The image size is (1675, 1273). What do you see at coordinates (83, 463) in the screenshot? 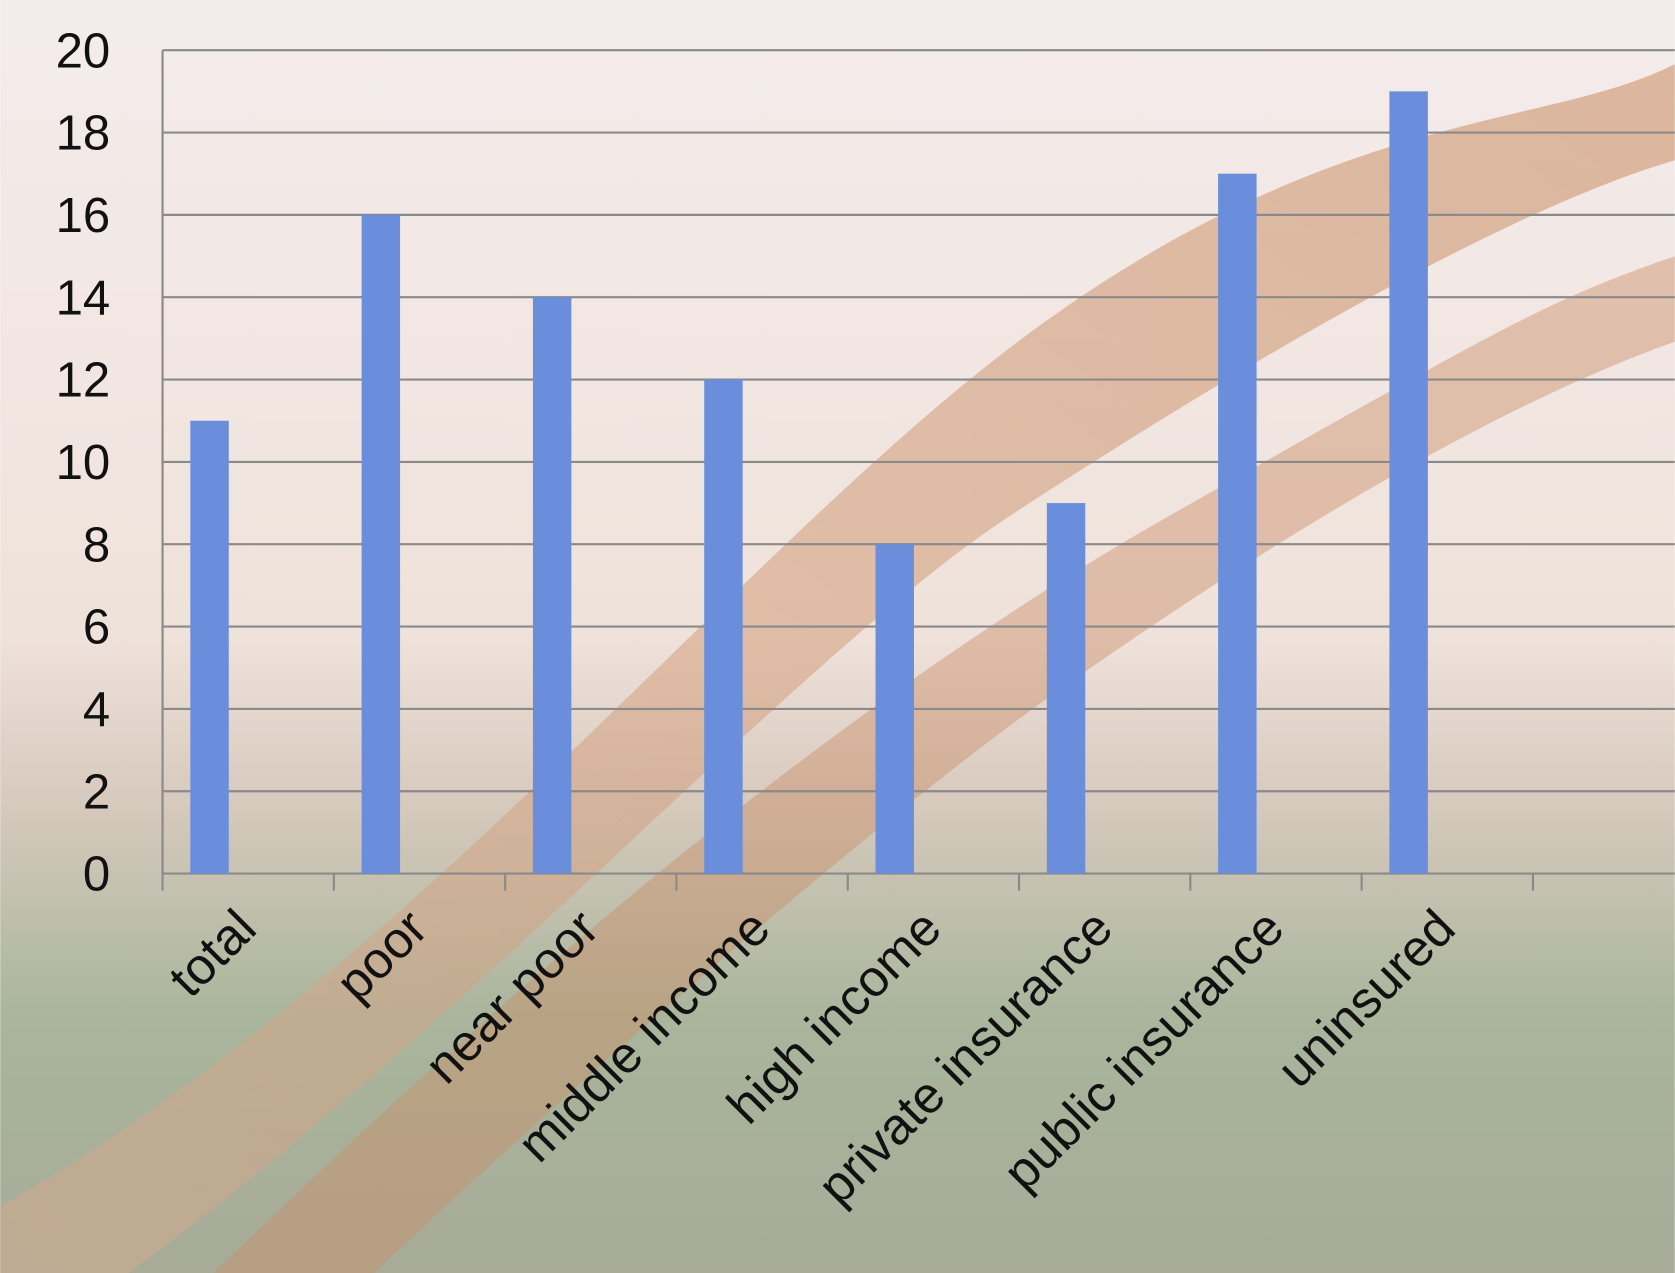
I see `y-tick-label: 10` at bounding box center [83, 463].